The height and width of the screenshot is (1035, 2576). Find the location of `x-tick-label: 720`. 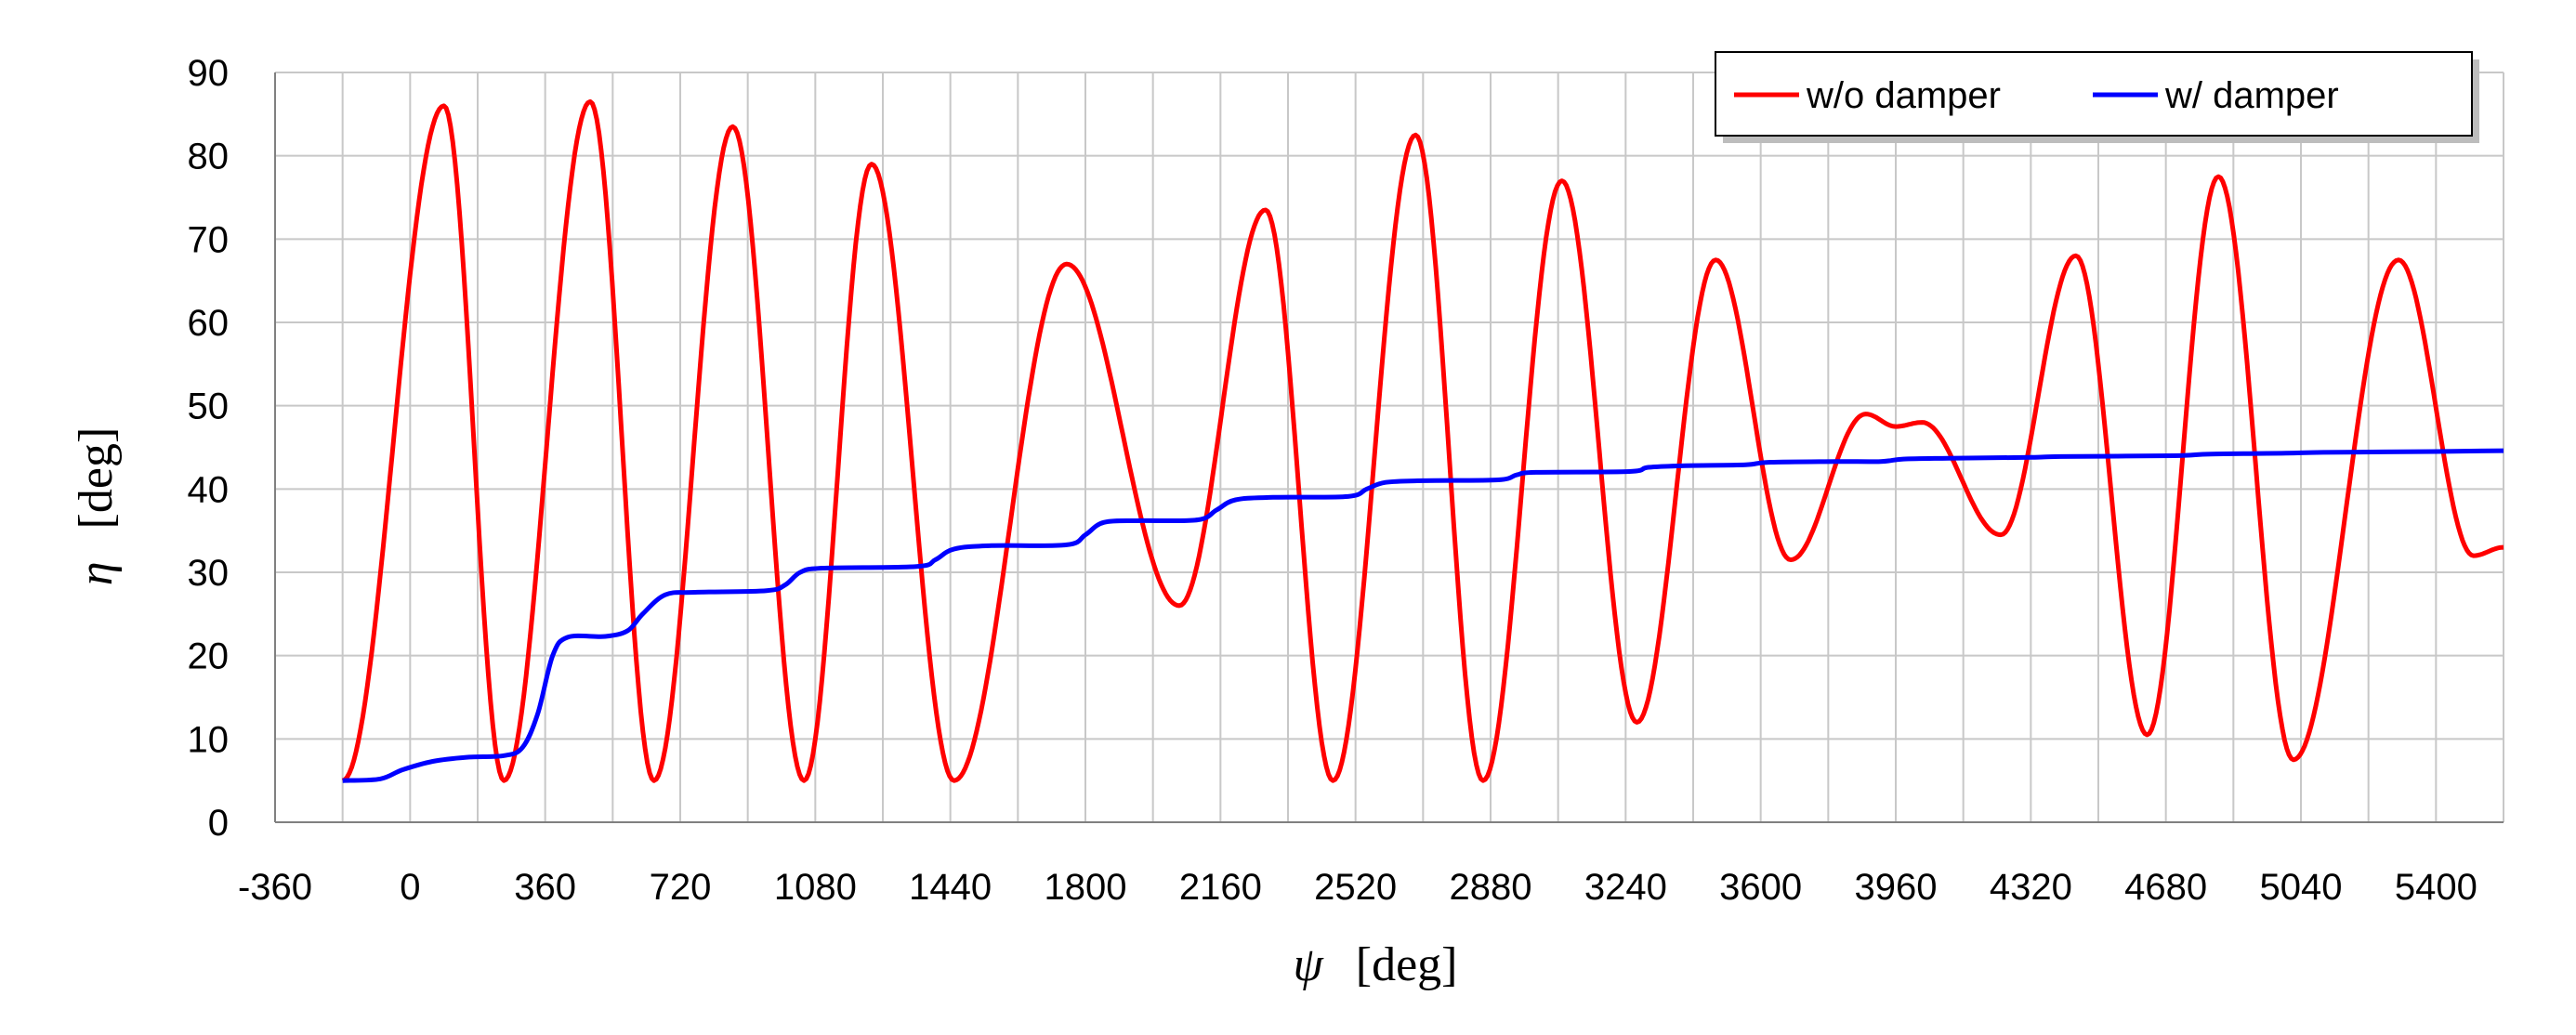

x-tick-label: 720 is located at coordinates (681, 887).